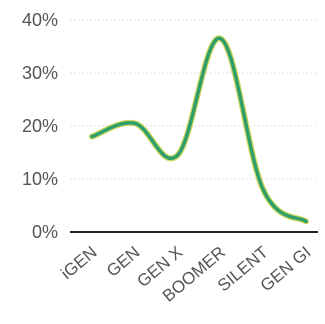 The height and width of the screenshot is (324, 325). What do you see at coordinates (40, 179) in the screenshot?
I see `y-tick-label: 10%` at bounding box center [40, 179].